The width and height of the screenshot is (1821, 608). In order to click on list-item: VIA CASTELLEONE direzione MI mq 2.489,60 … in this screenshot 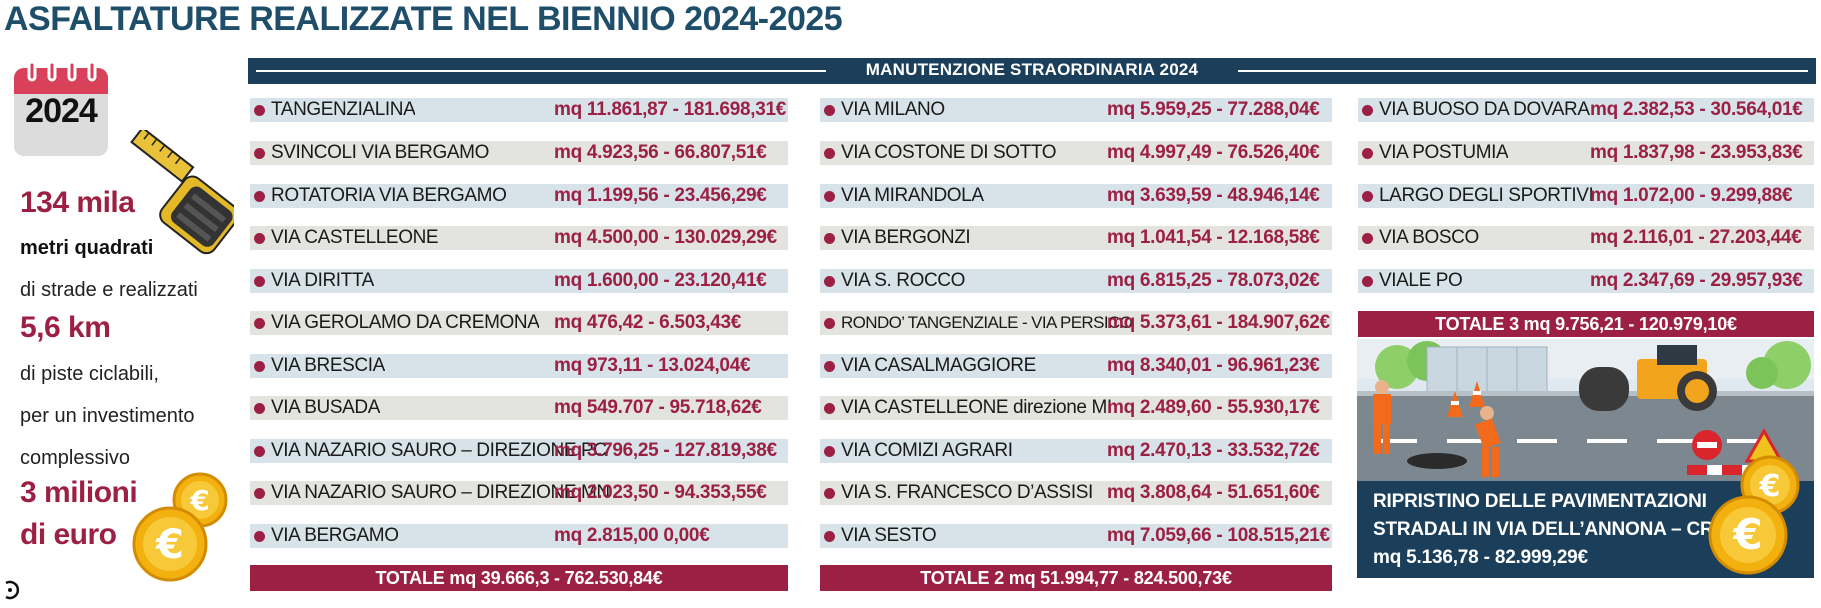, I will do `click(1076, 408)`.